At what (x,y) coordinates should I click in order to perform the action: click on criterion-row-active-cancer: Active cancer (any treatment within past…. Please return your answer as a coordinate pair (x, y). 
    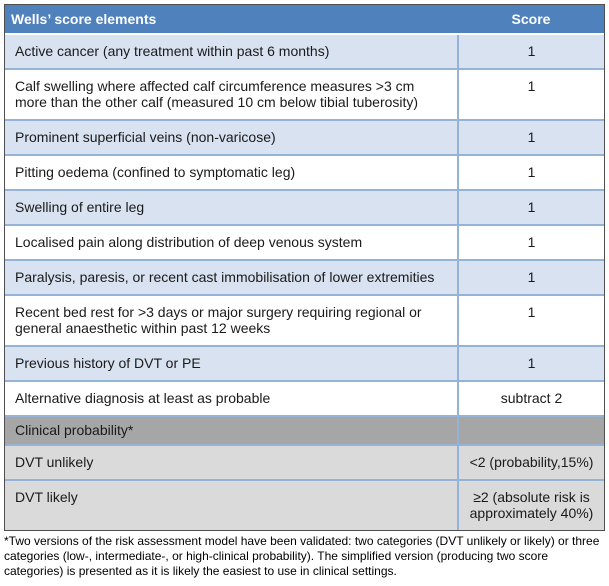
    Looking at the image, I should click on (304, 51).